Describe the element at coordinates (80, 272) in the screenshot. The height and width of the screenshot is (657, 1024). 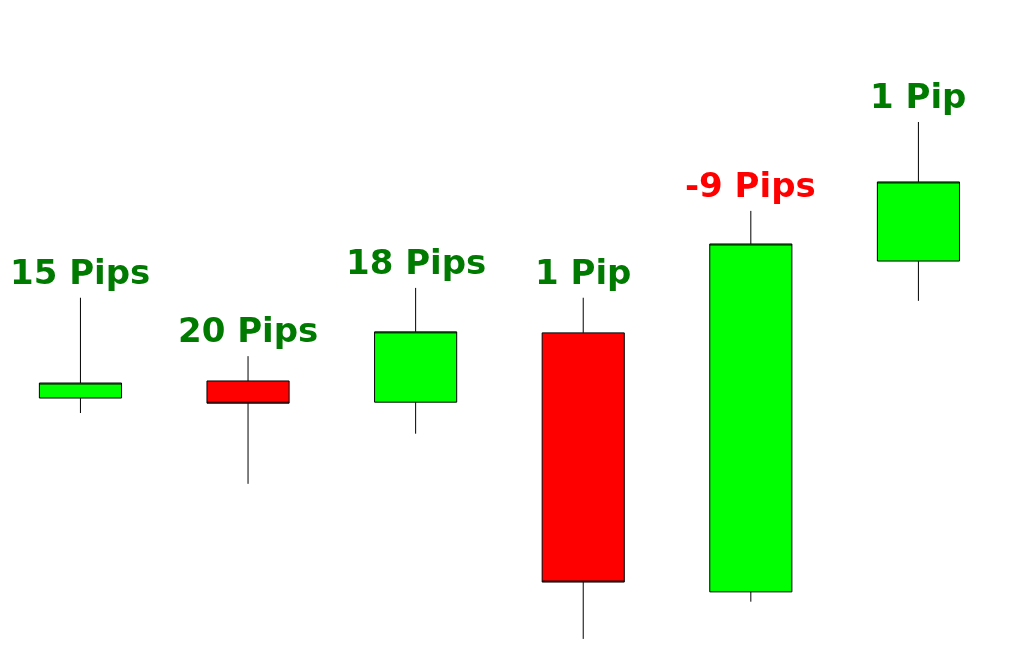
I see `annotation: 15 Pips` at that location.